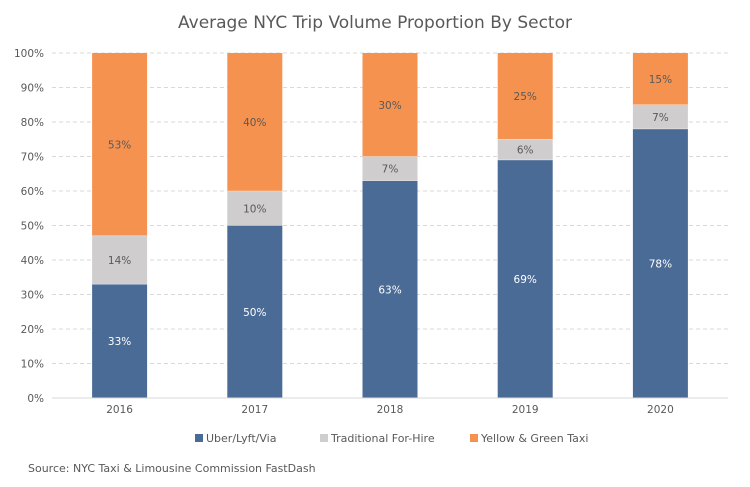 Image resolution: width=750 pixels, height=487 pixels. Describe the element at coordinates (254, 410) in the screenshot. I see `x-tick-label: 2017` at that location.